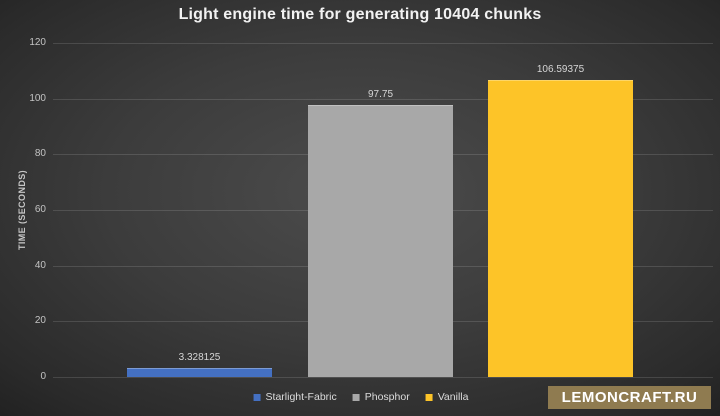 The height and width of the screenshot is (416, 720). I want to click on legend-item-vanilla: Vanilla, so click(447, 397).